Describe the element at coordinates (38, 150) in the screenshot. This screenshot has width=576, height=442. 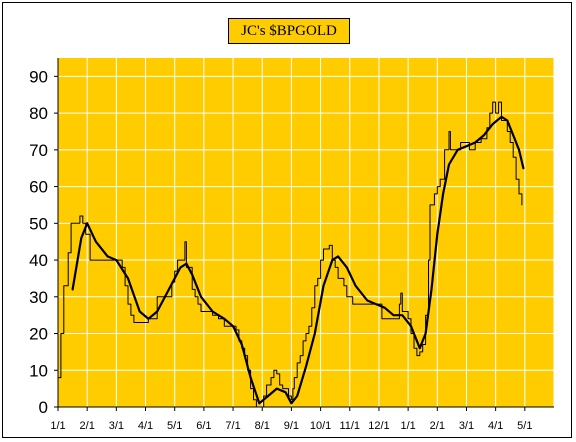
I see `y-tick-label: 70` at that location.